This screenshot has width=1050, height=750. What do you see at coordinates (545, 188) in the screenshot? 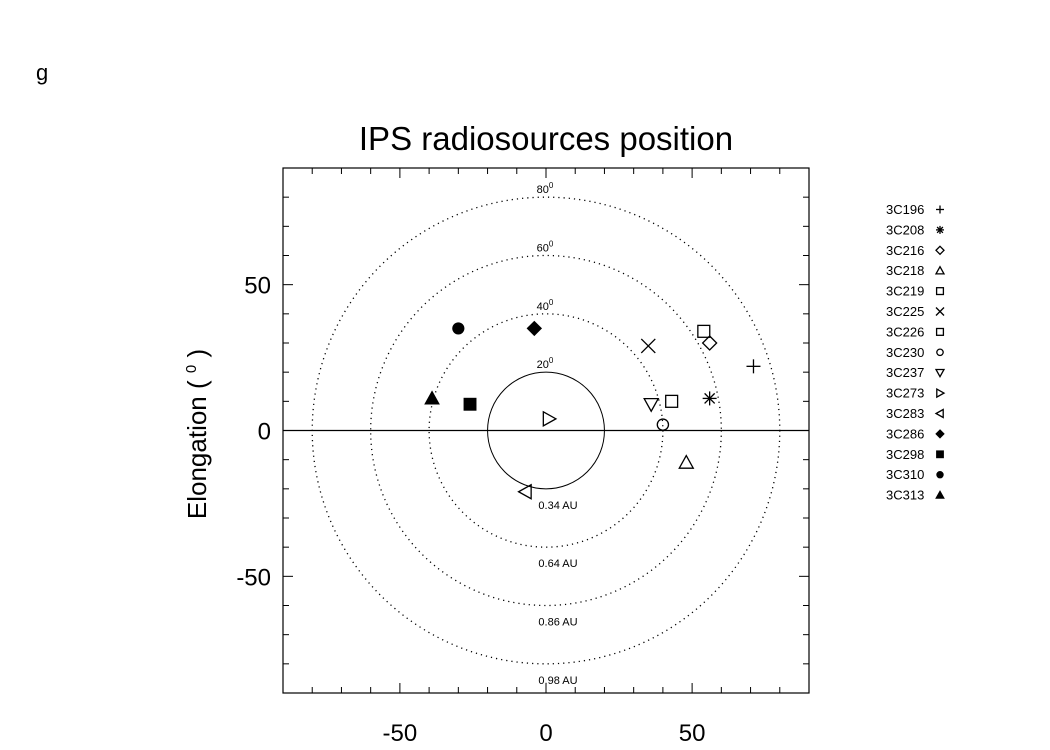
I see `ring-angle-label: 800` at bounding box center [545, 188].